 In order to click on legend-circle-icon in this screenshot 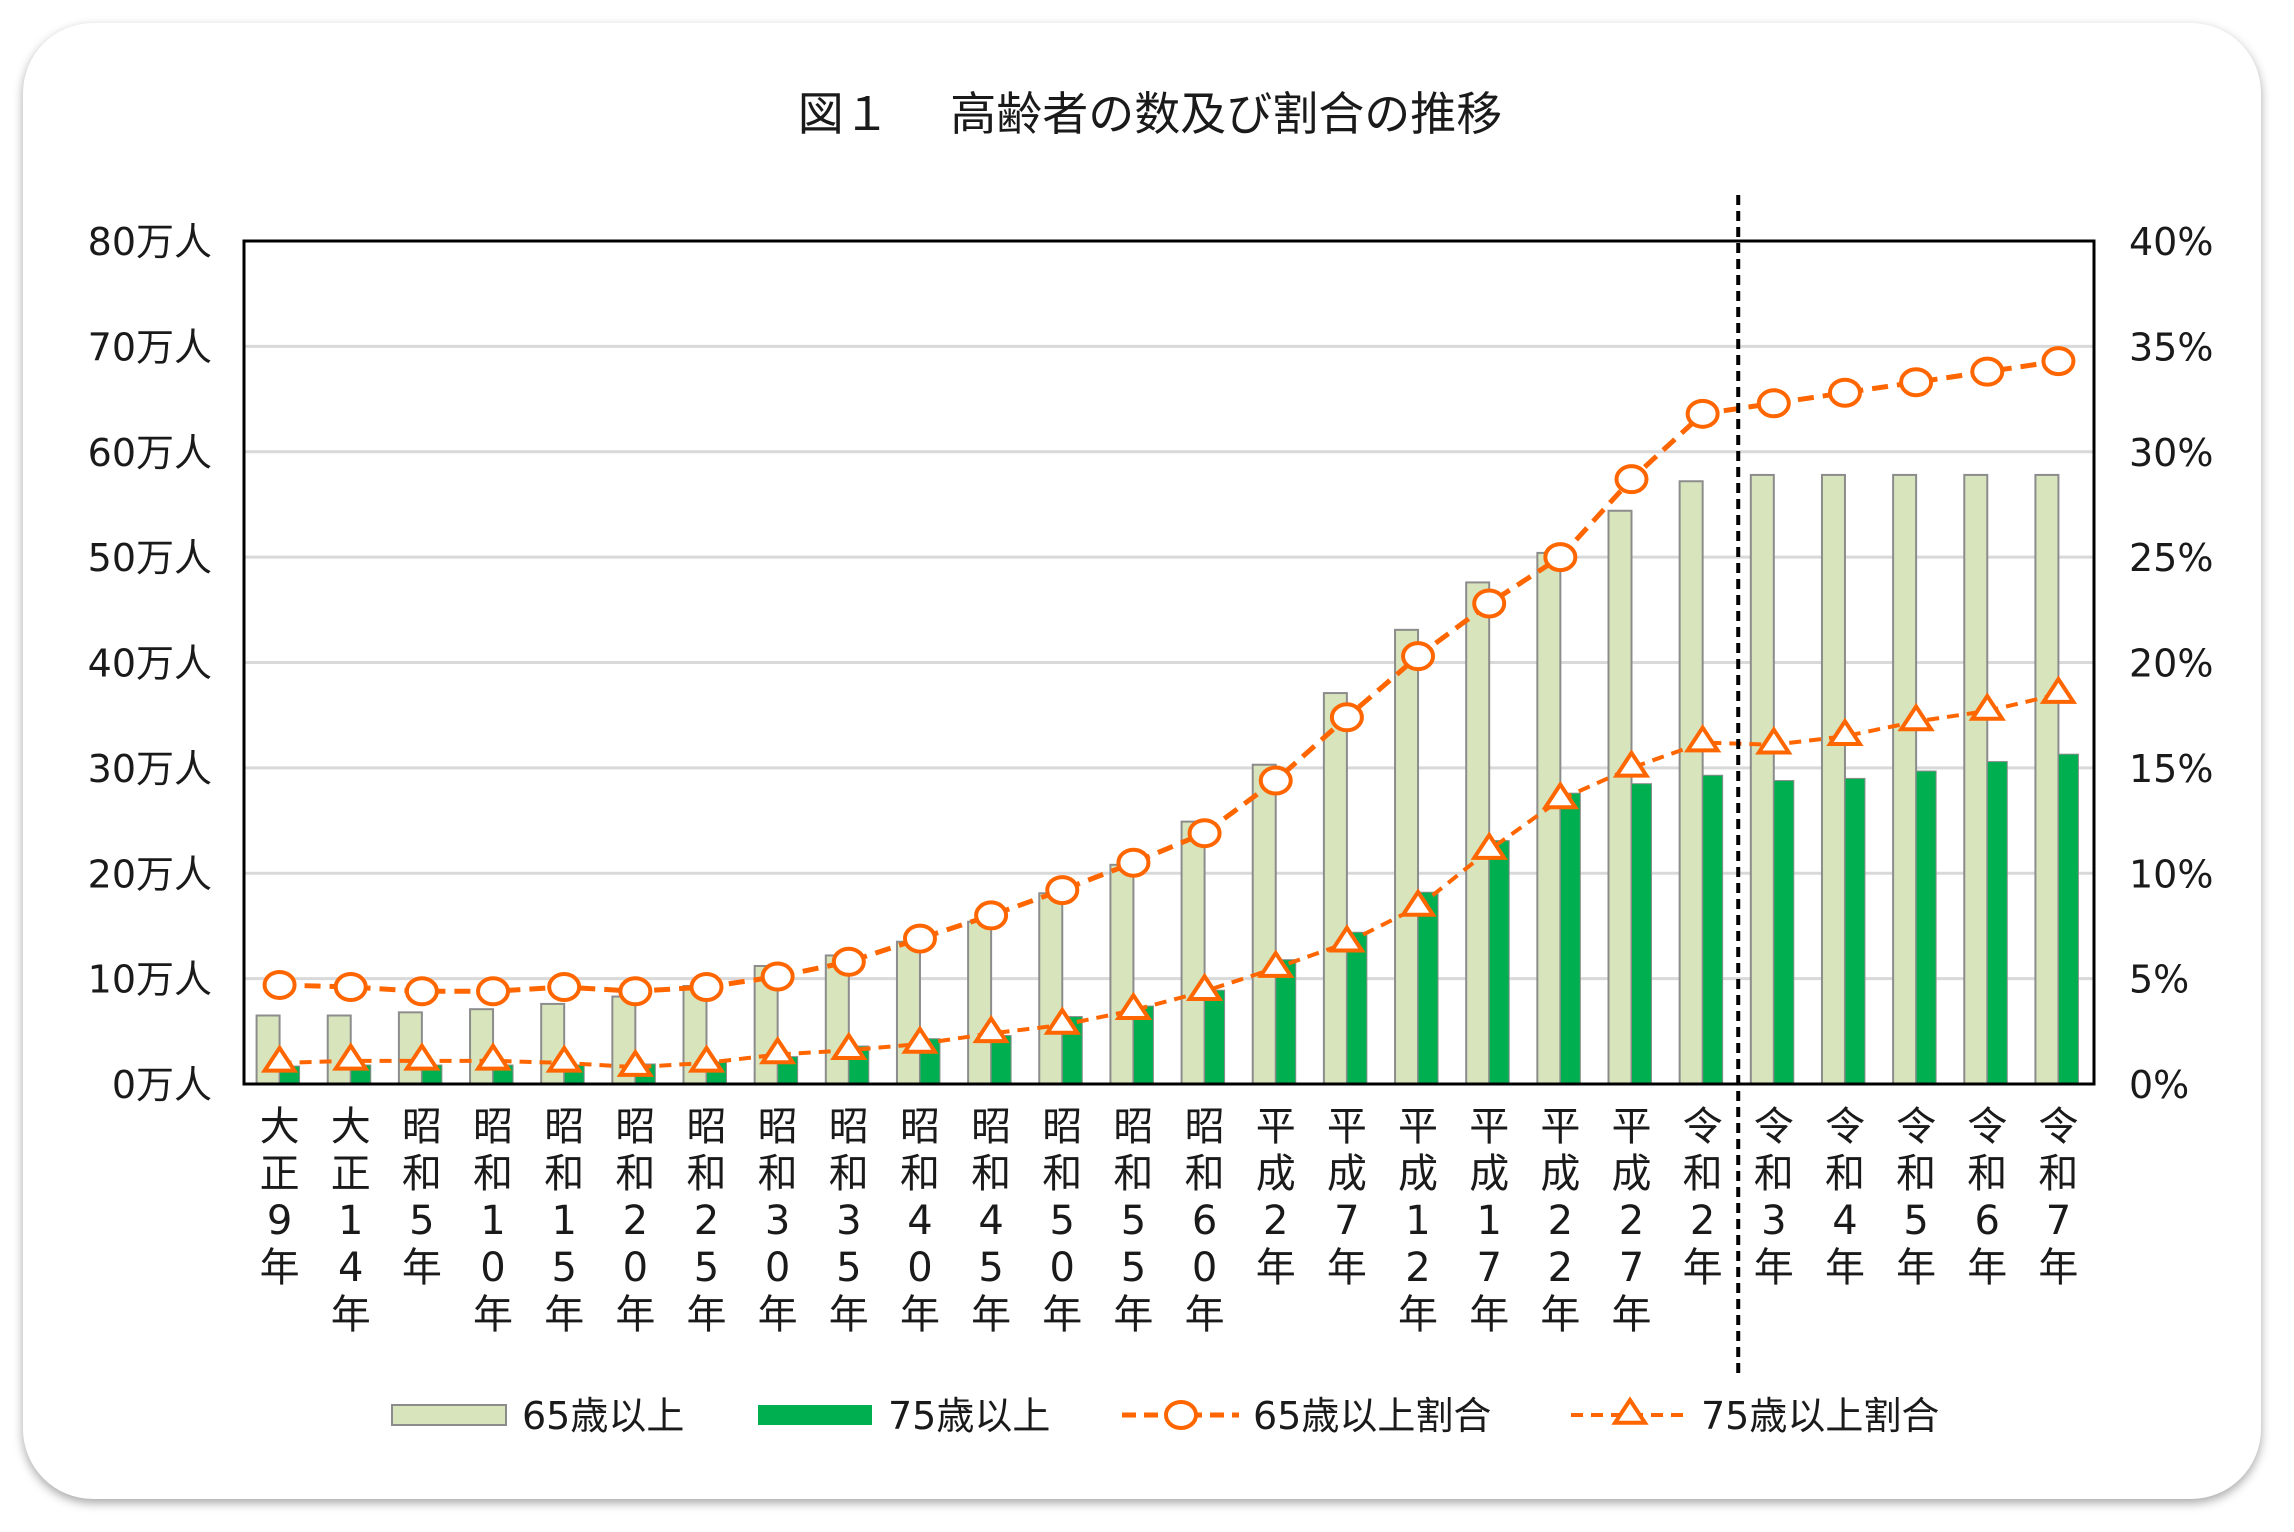, I will do `click(1181, 1415)`.